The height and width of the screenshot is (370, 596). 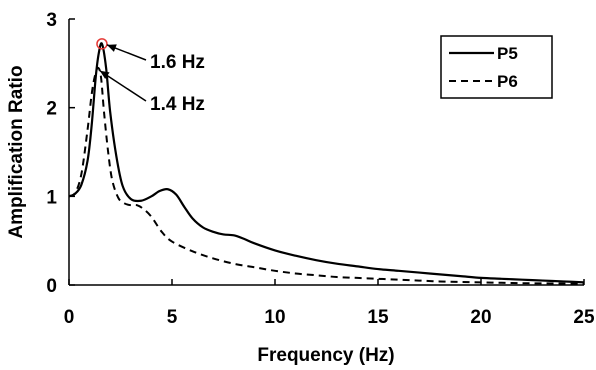 What do you see at coordinates (111, 48) in the screenshot?
I see `annotation-arrowhead-1-6hz` at bounding box center [111, 48].